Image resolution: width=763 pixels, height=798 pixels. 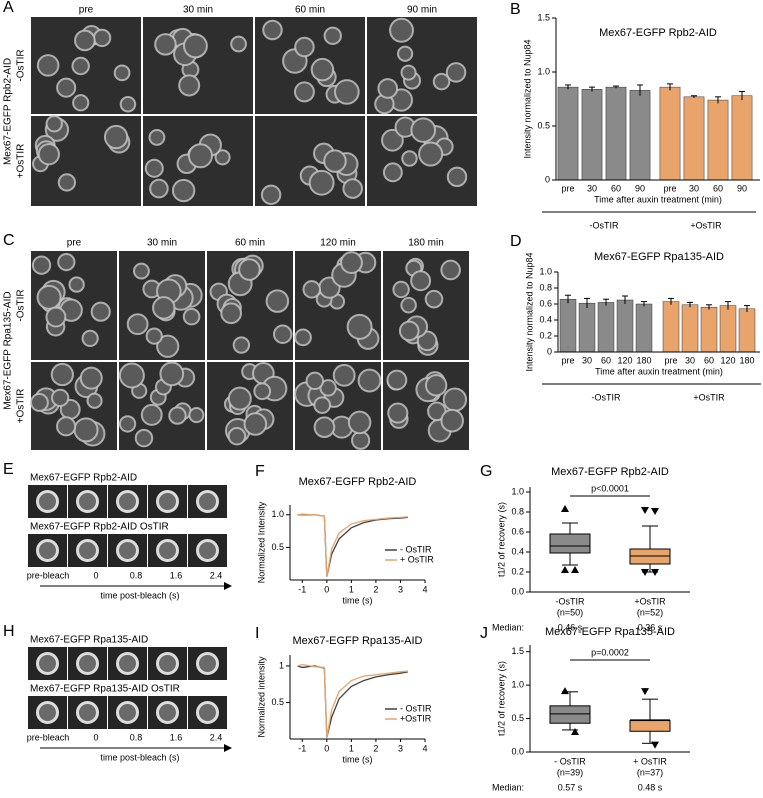 What do you see at coordinates (352, 701) in the screenshot?
I see `line-series` at bounding box center [352, 701].